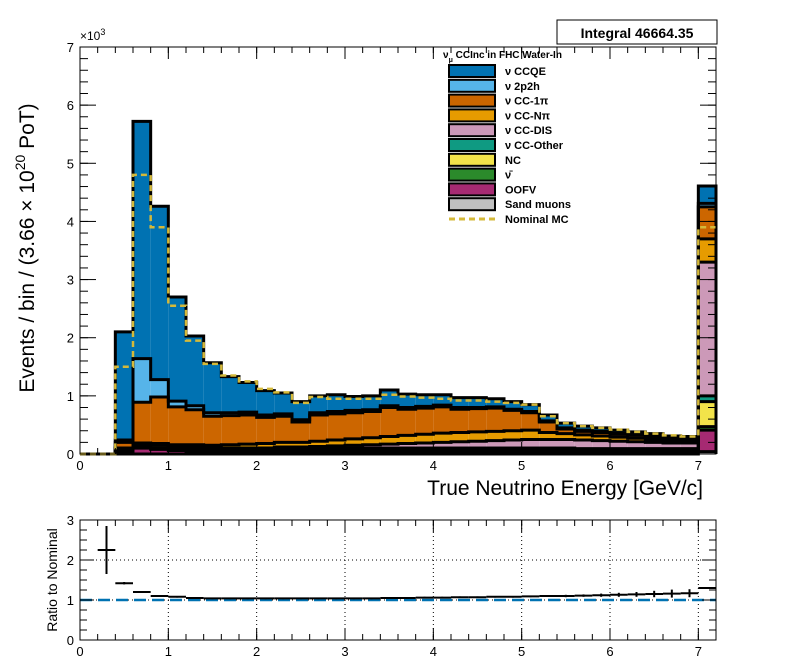 Image resolution: width=796 pixels, height=672 pixels. I want to click on legend-label: Sand muons, so click(538, 205).